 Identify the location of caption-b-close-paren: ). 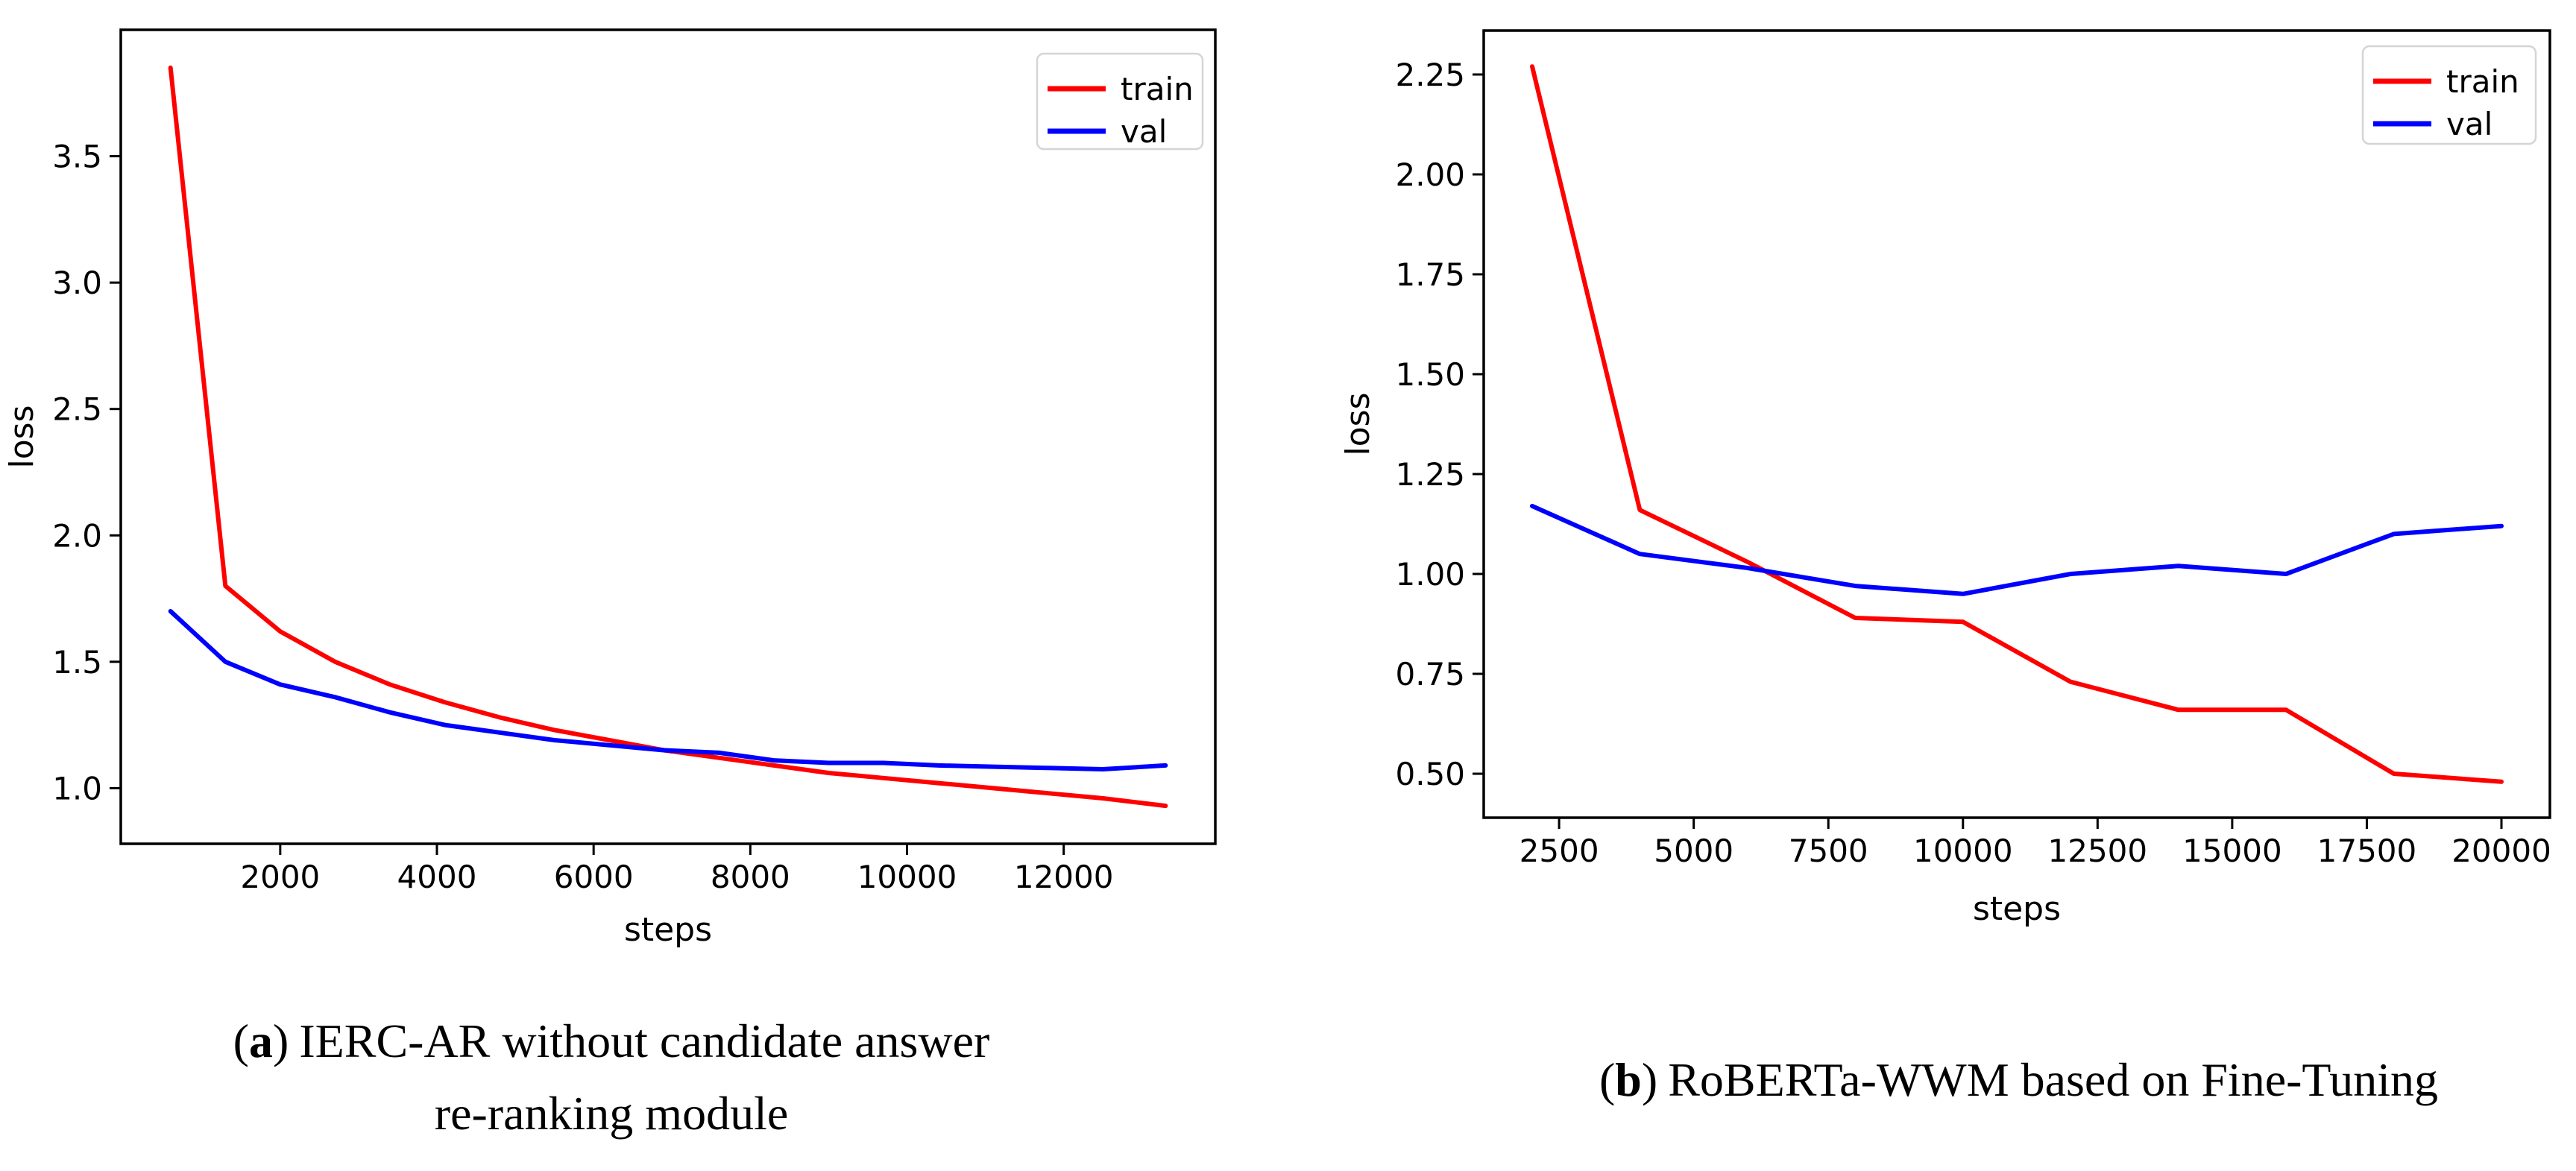
(1649, 1079).